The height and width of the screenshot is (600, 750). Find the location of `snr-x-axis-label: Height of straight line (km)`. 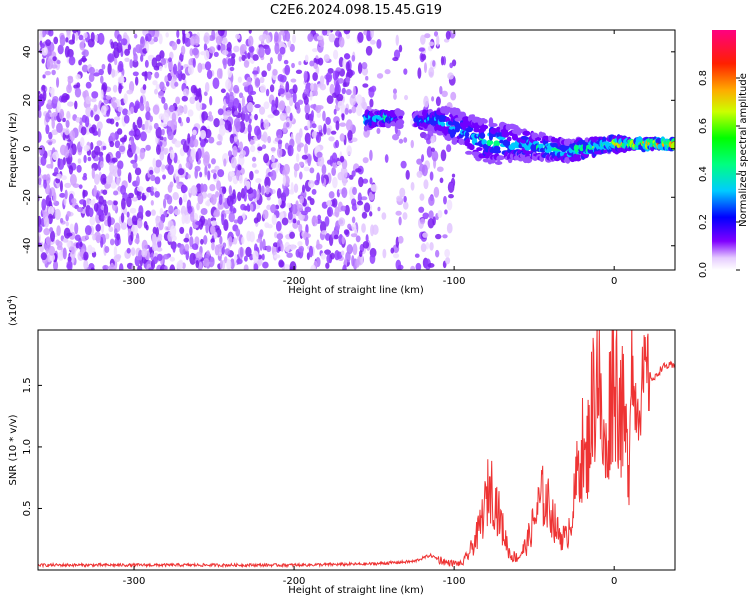

snr-x-axis-label: Height of straight line (km) is located at coordinates (356, 590).